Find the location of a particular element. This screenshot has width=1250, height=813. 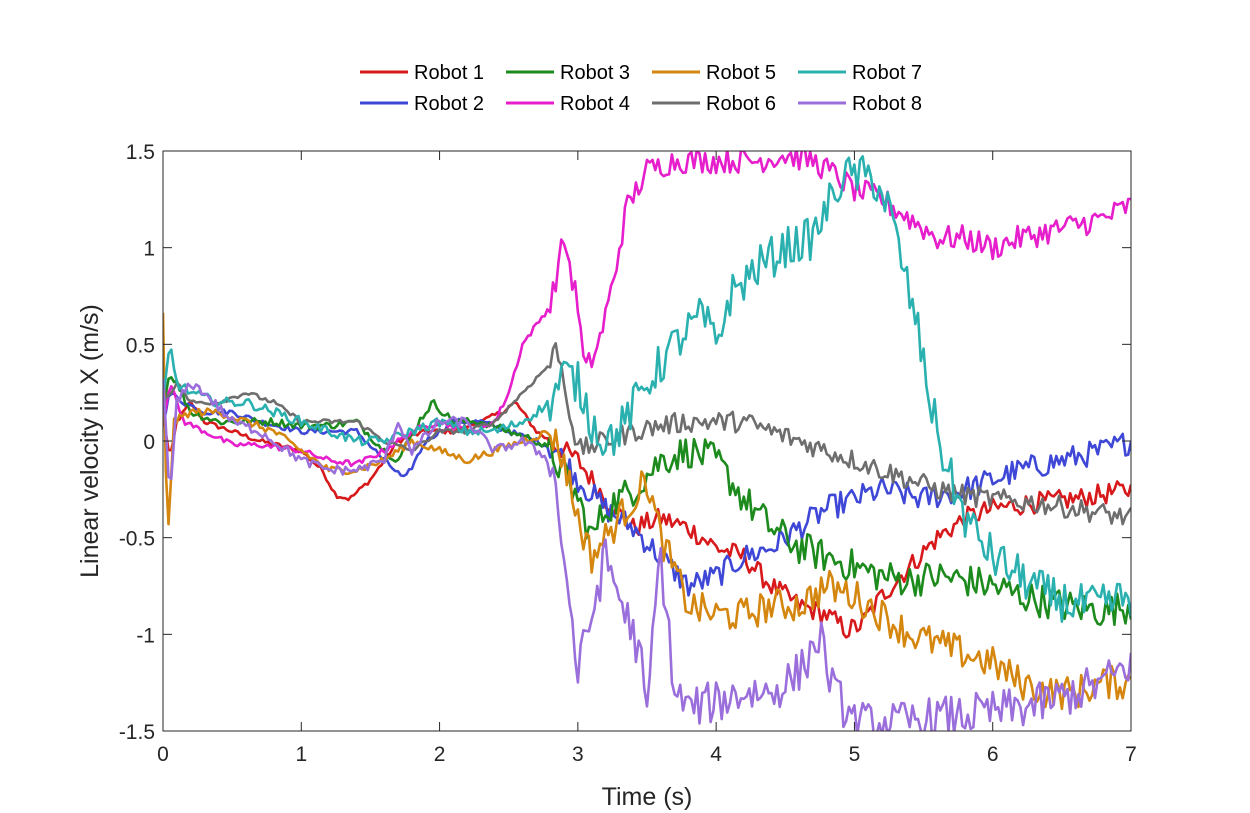

x-tick-label: 3 is located at coordinates (578, 754).